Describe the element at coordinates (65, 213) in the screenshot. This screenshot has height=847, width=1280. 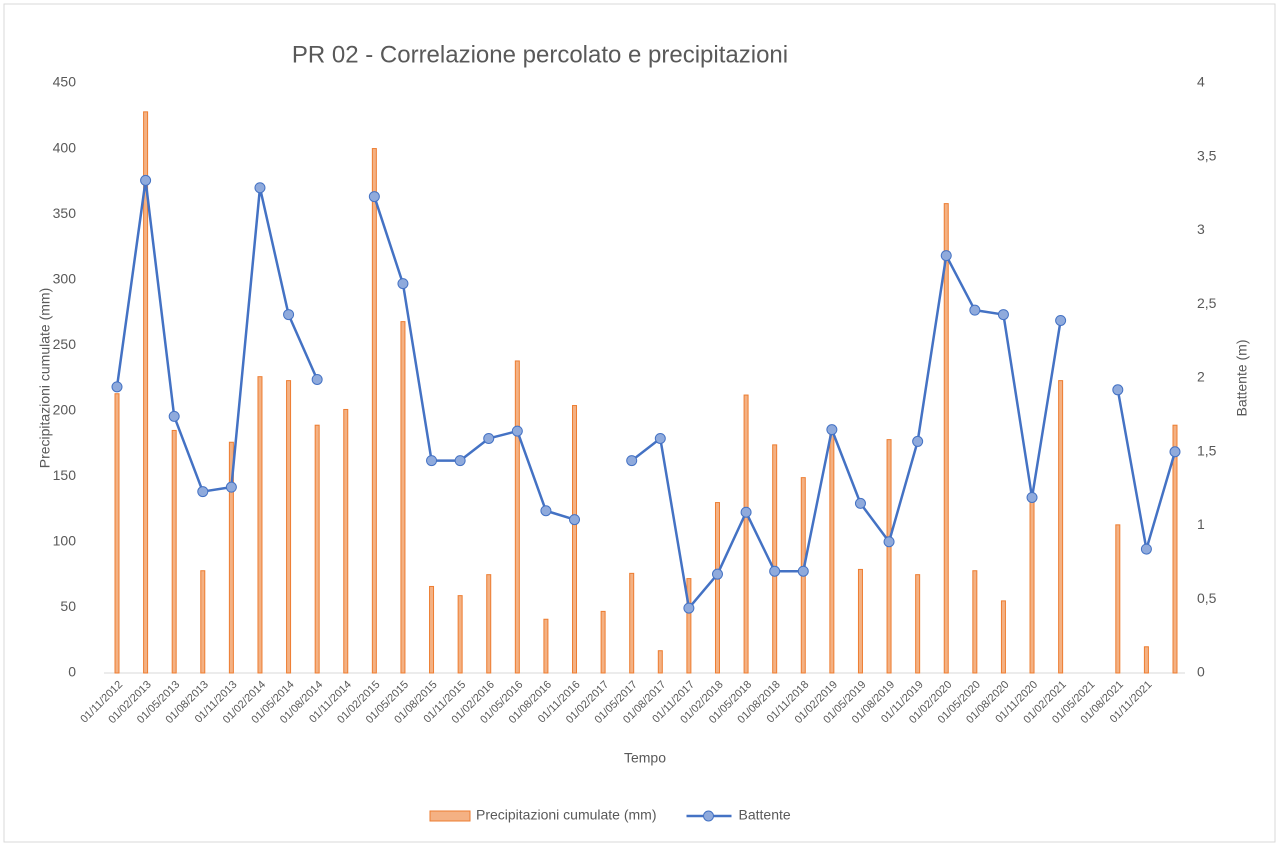
I see `y-tick-label: 350` at that location.